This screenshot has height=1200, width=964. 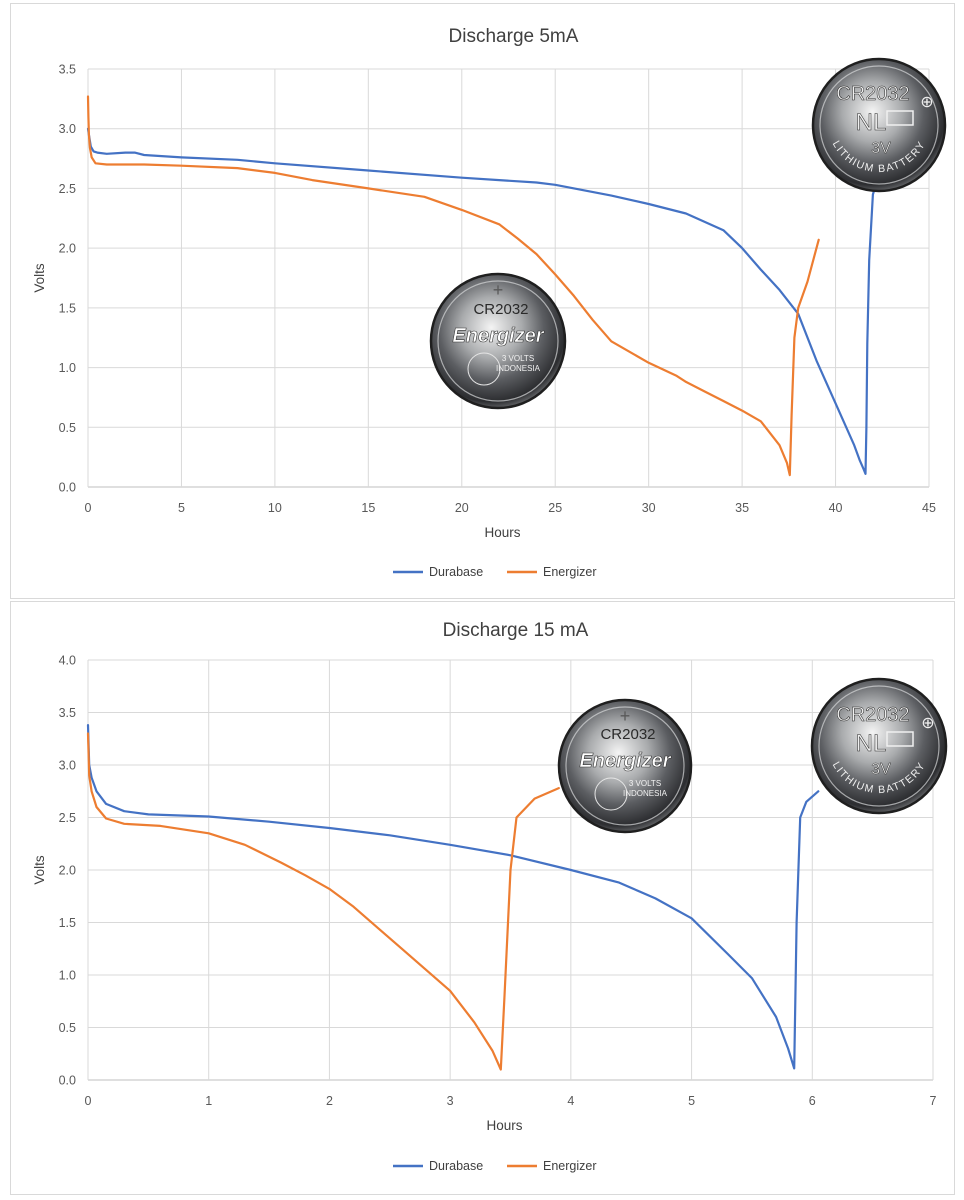 What do you see at coordinates (555, 508) in the screenshot?
I see `x-tick-label: 25` at bounding box center [555, 508].